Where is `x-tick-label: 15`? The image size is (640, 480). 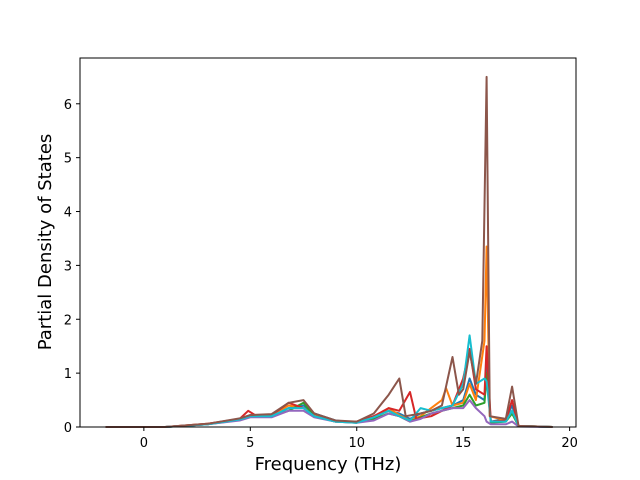
x-tick-label: 15 is located at coordinates (463, 443).